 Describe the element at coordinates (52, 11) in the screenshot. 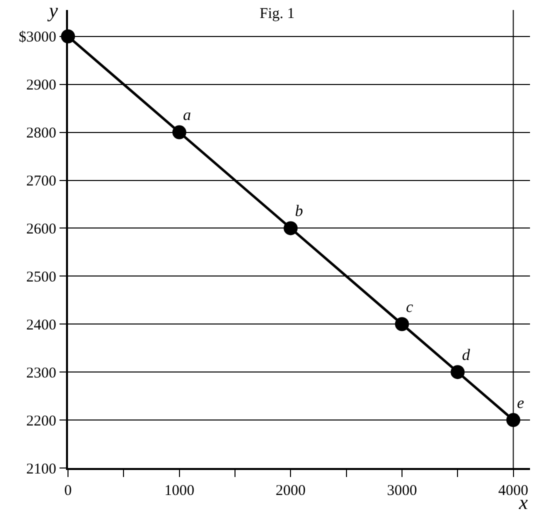

I see `y-axis-title: y` at that location.